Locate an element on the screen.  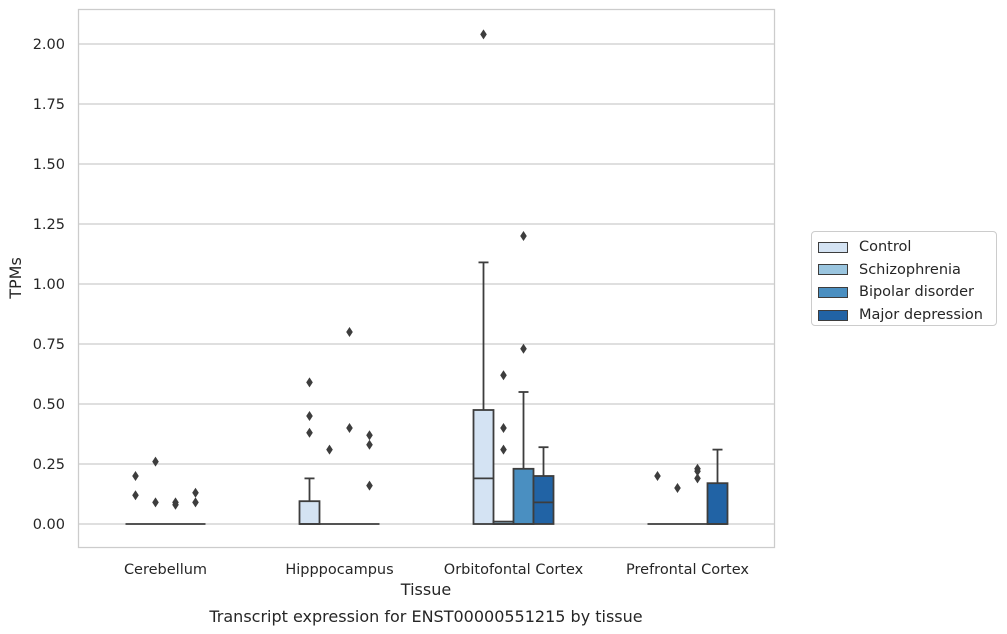
legend-label: Bipolar disorder is located at coordinates (916, 292).